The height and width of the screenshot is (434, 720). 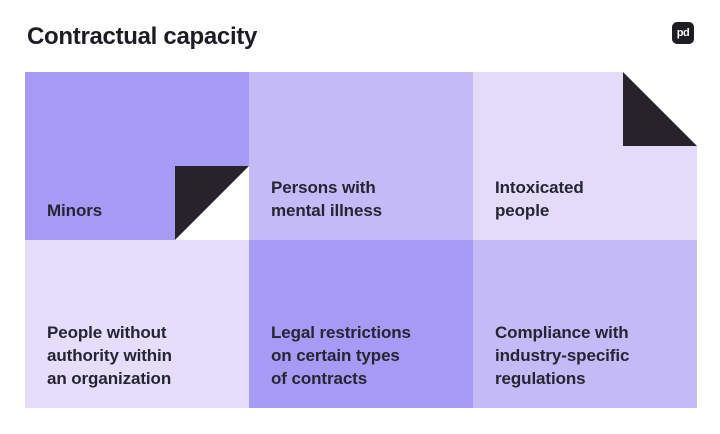 I want to click on cell-minors: Minors, so click(x=137, y=156).